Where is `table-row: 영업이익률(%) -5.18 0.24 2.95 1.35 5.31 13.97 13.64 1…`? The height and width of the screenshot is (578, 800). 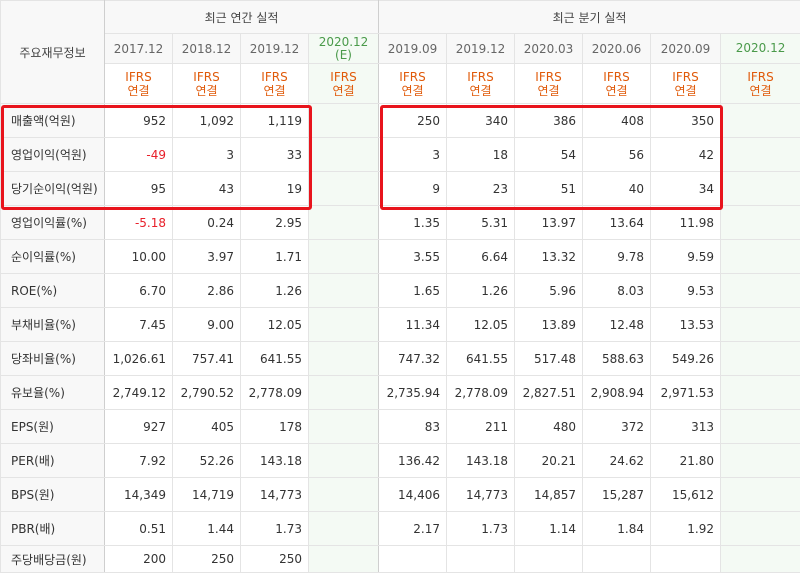 table-row: 영업이익률(%) -5.18 0.24 2.95 1.35 5.31 13.97 13.64 1… is located at coordinates (400, 222).